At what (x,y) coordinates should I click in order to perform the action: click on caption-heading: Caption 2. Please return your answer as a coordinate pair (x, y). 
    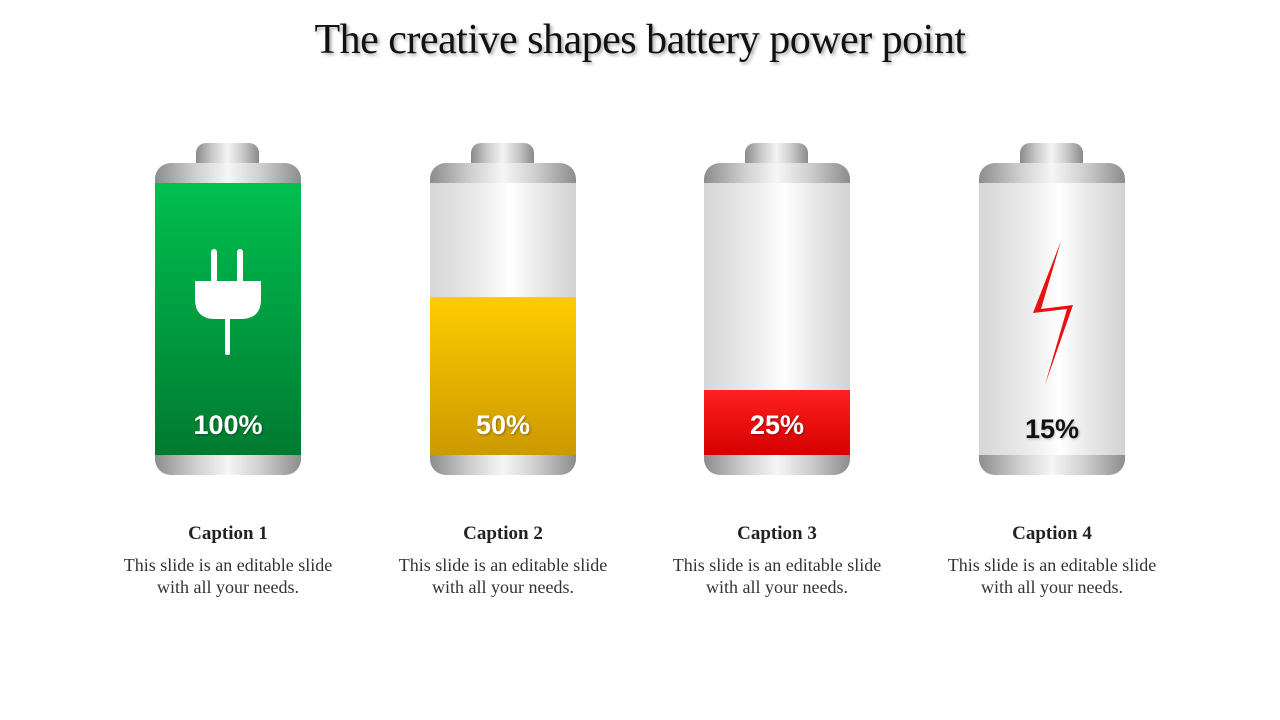
    Looking at the image, I should click on (503, 533).